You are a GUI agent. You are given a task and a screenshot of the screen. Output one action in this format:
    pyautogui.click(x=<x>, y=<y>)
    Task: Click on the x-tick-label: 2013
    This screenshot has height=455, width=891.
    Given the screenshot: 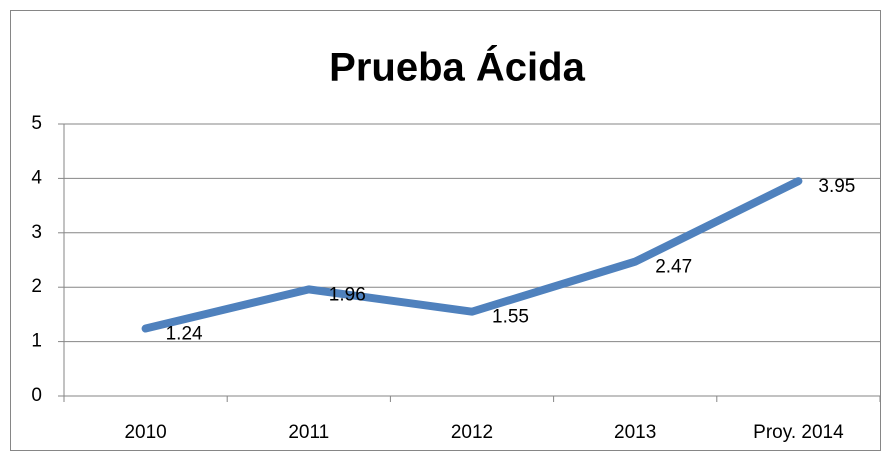 What is the action you would take?
    pyautogui.click(x=635, y=432)
    